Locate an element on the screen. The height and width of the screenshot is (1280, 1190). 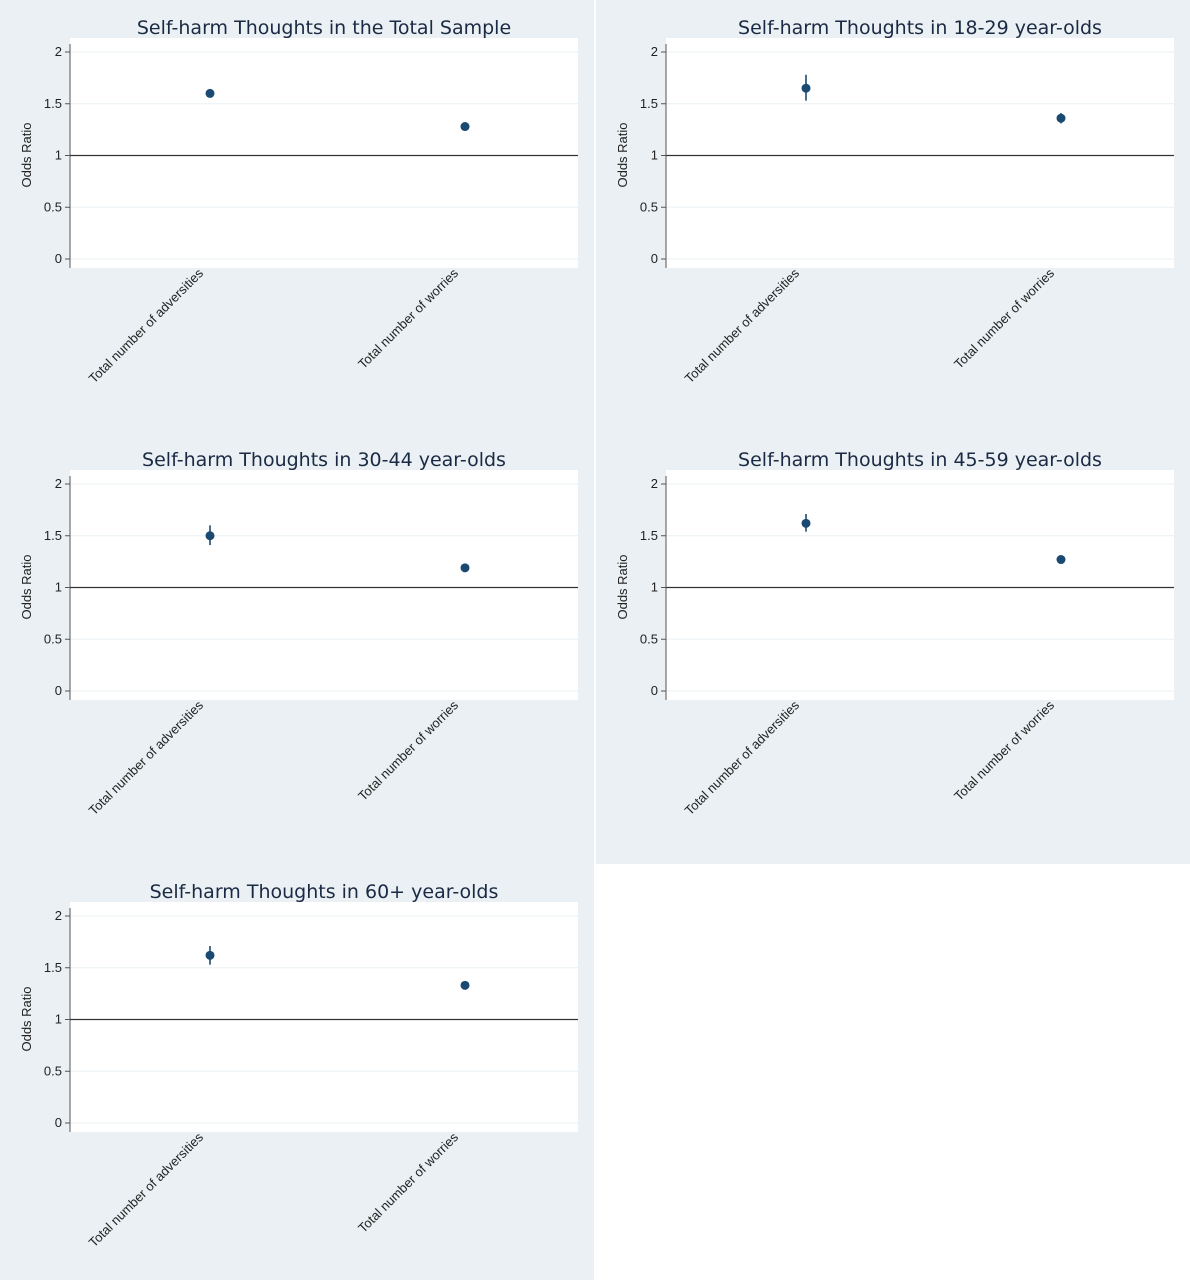
chart-title: Self-harm Thoughts in the Total Sample is located at coordinates (324, 28).